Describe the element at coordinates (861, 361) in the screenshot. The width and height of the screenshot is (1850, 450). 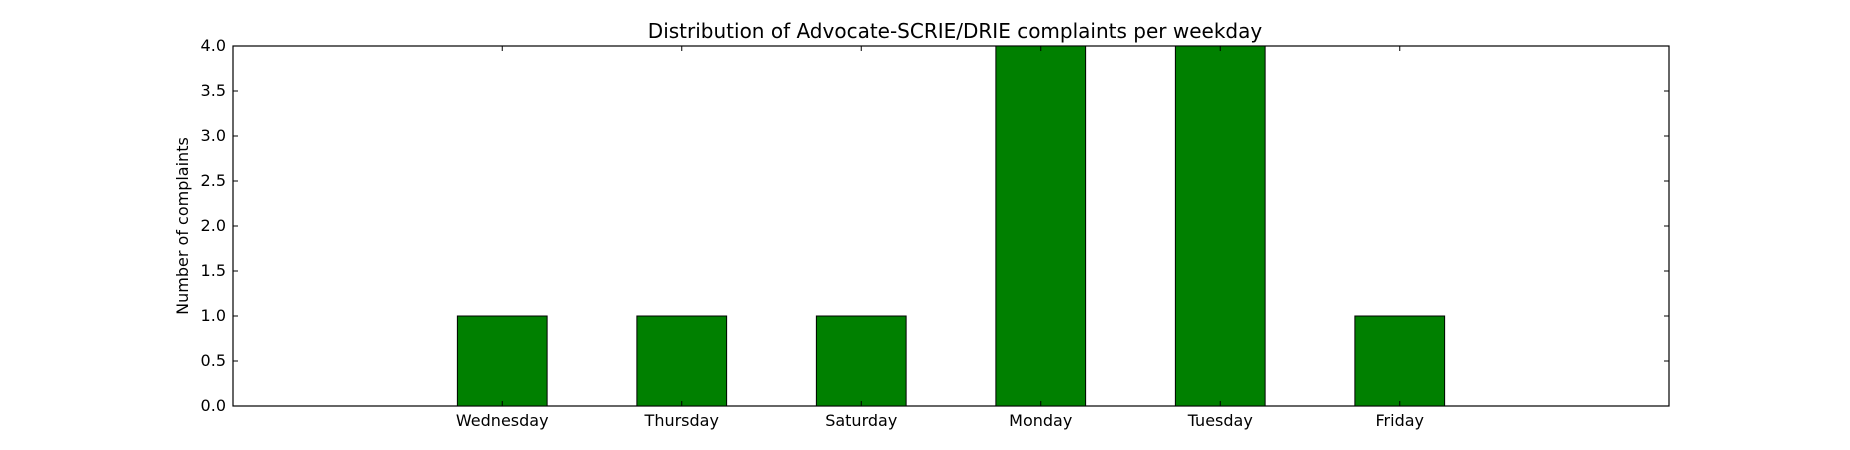
I see `bar-saturday` at that location.